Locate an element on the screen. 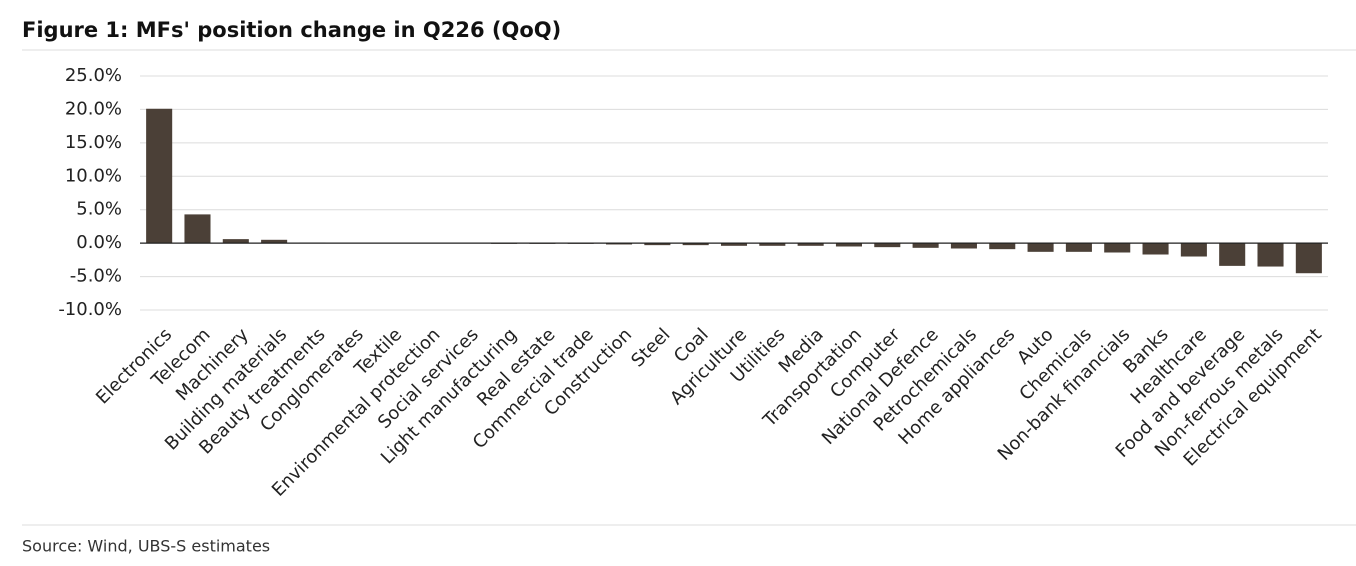  source: Source: Wind, UBS-S estimates is located at coordinates (146, 546).